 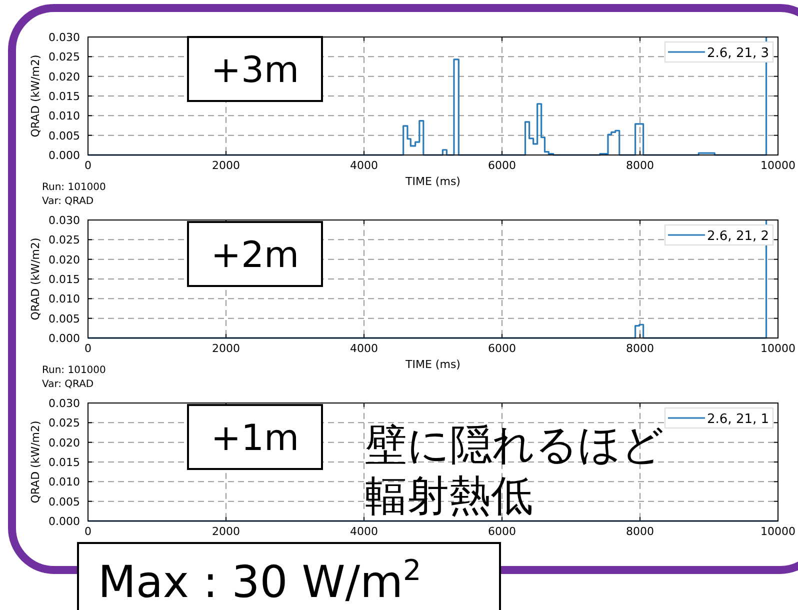 I want to click on legend-label: 2.6, 21, 3, so click(x=738, y=53).